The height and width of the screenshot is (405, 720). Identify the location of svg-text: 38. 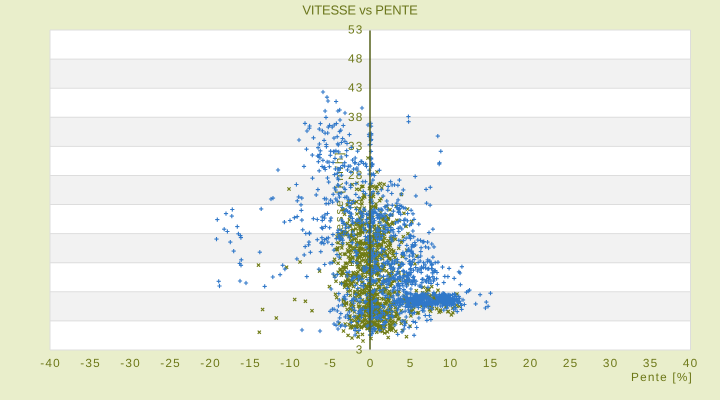
(356, 117).